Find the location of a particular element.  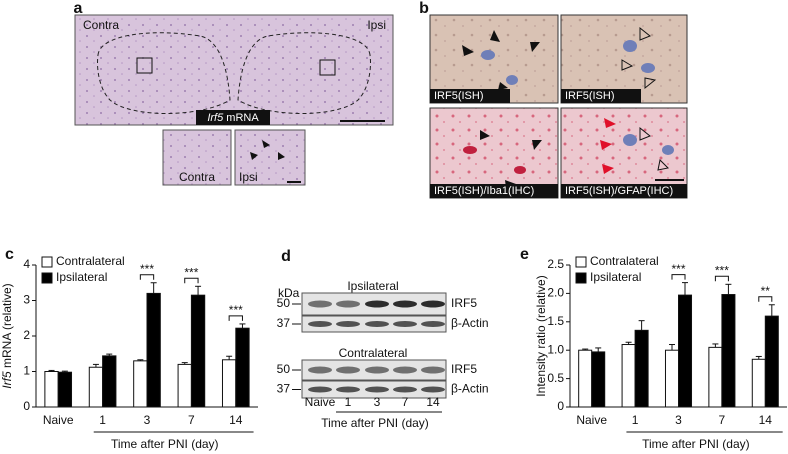

x-tick-label: 14 is located at coordinates (766, 420).